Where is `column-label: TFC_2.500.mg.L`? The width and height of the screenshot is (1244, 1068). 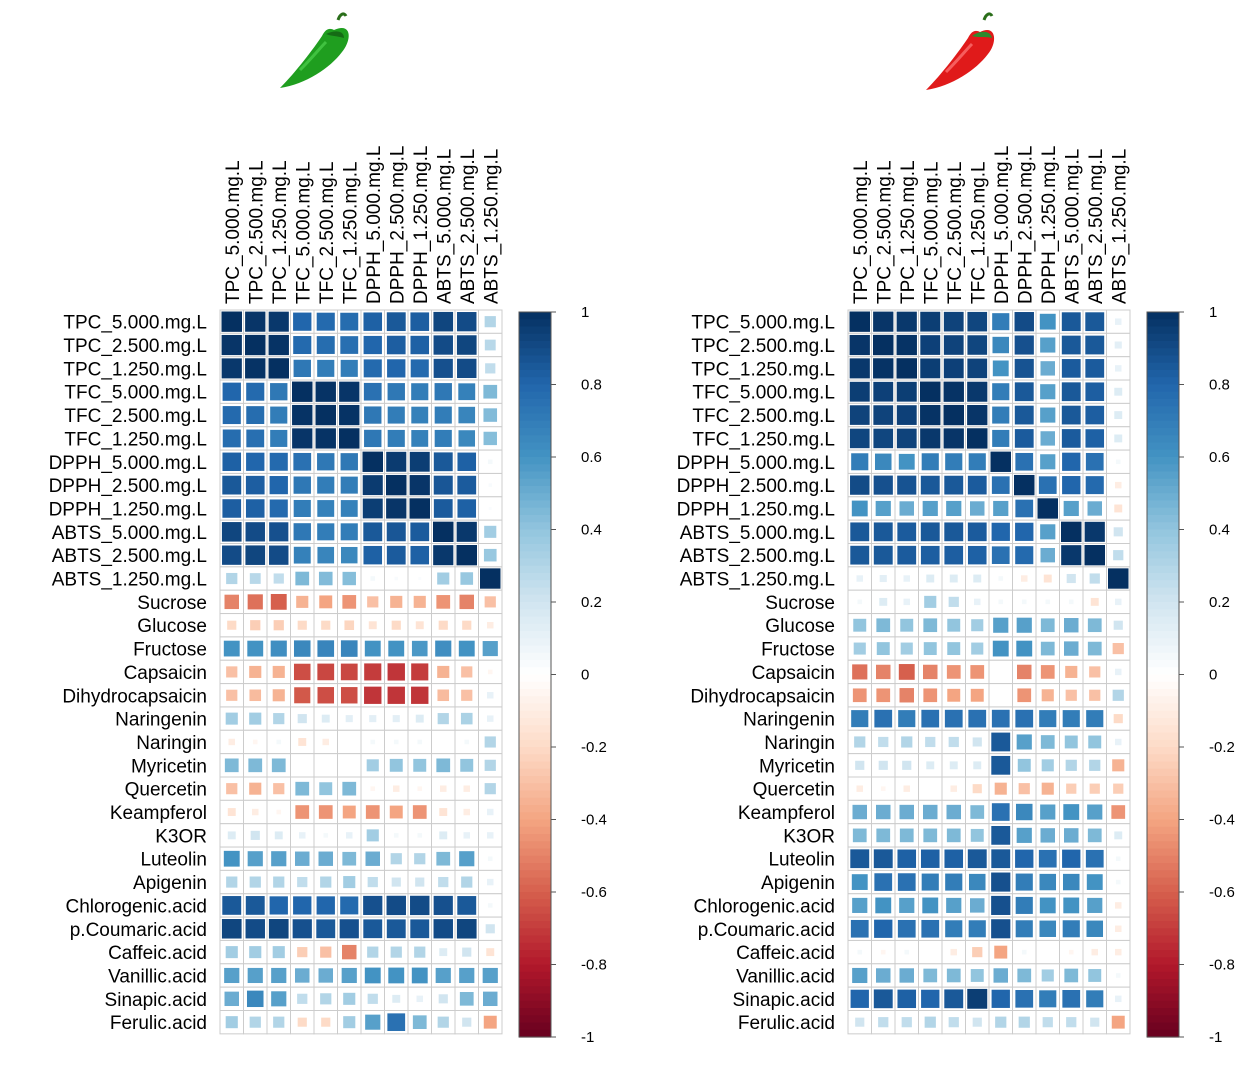
column-label: TFC_2.500.mg.L is located at coordinates (955, 232).